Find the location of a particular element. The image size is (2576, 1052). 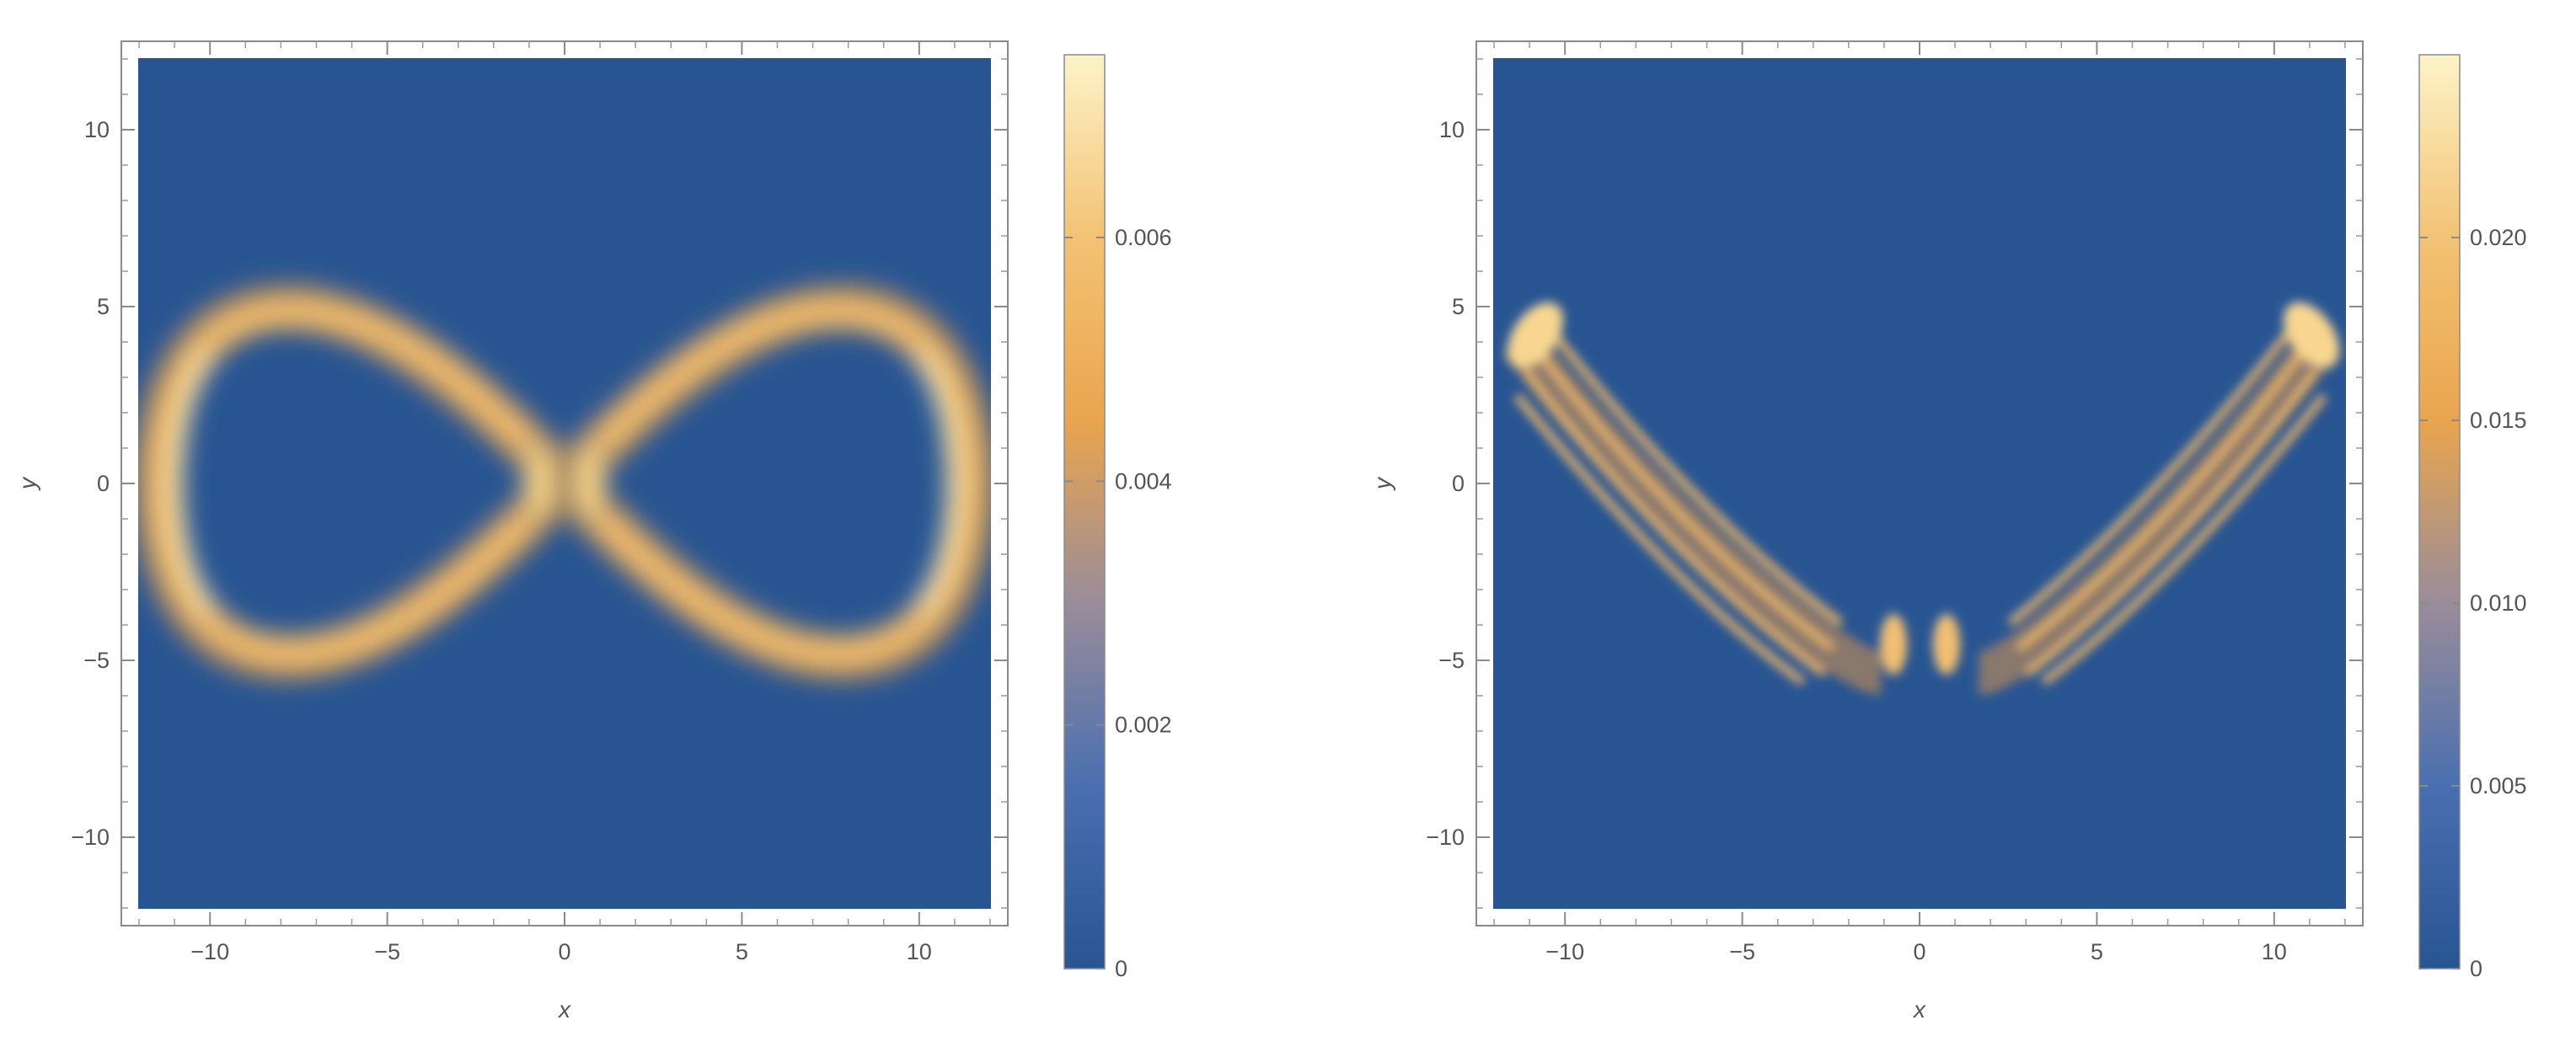

right-colorbar-gradient is located at coordinates (2439, 512).